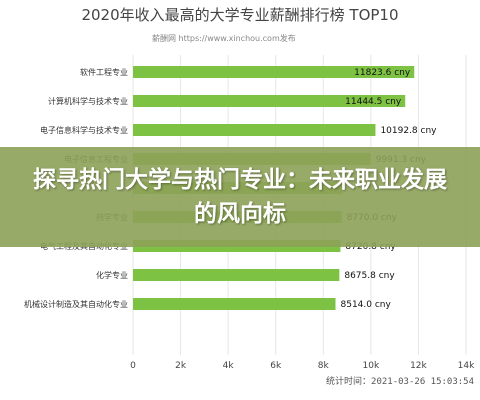 The image size is (480, 400). Describe the element at coordinates (373, 102) in the screenshot. I see `value-label: 11444.5 cny` at that location.